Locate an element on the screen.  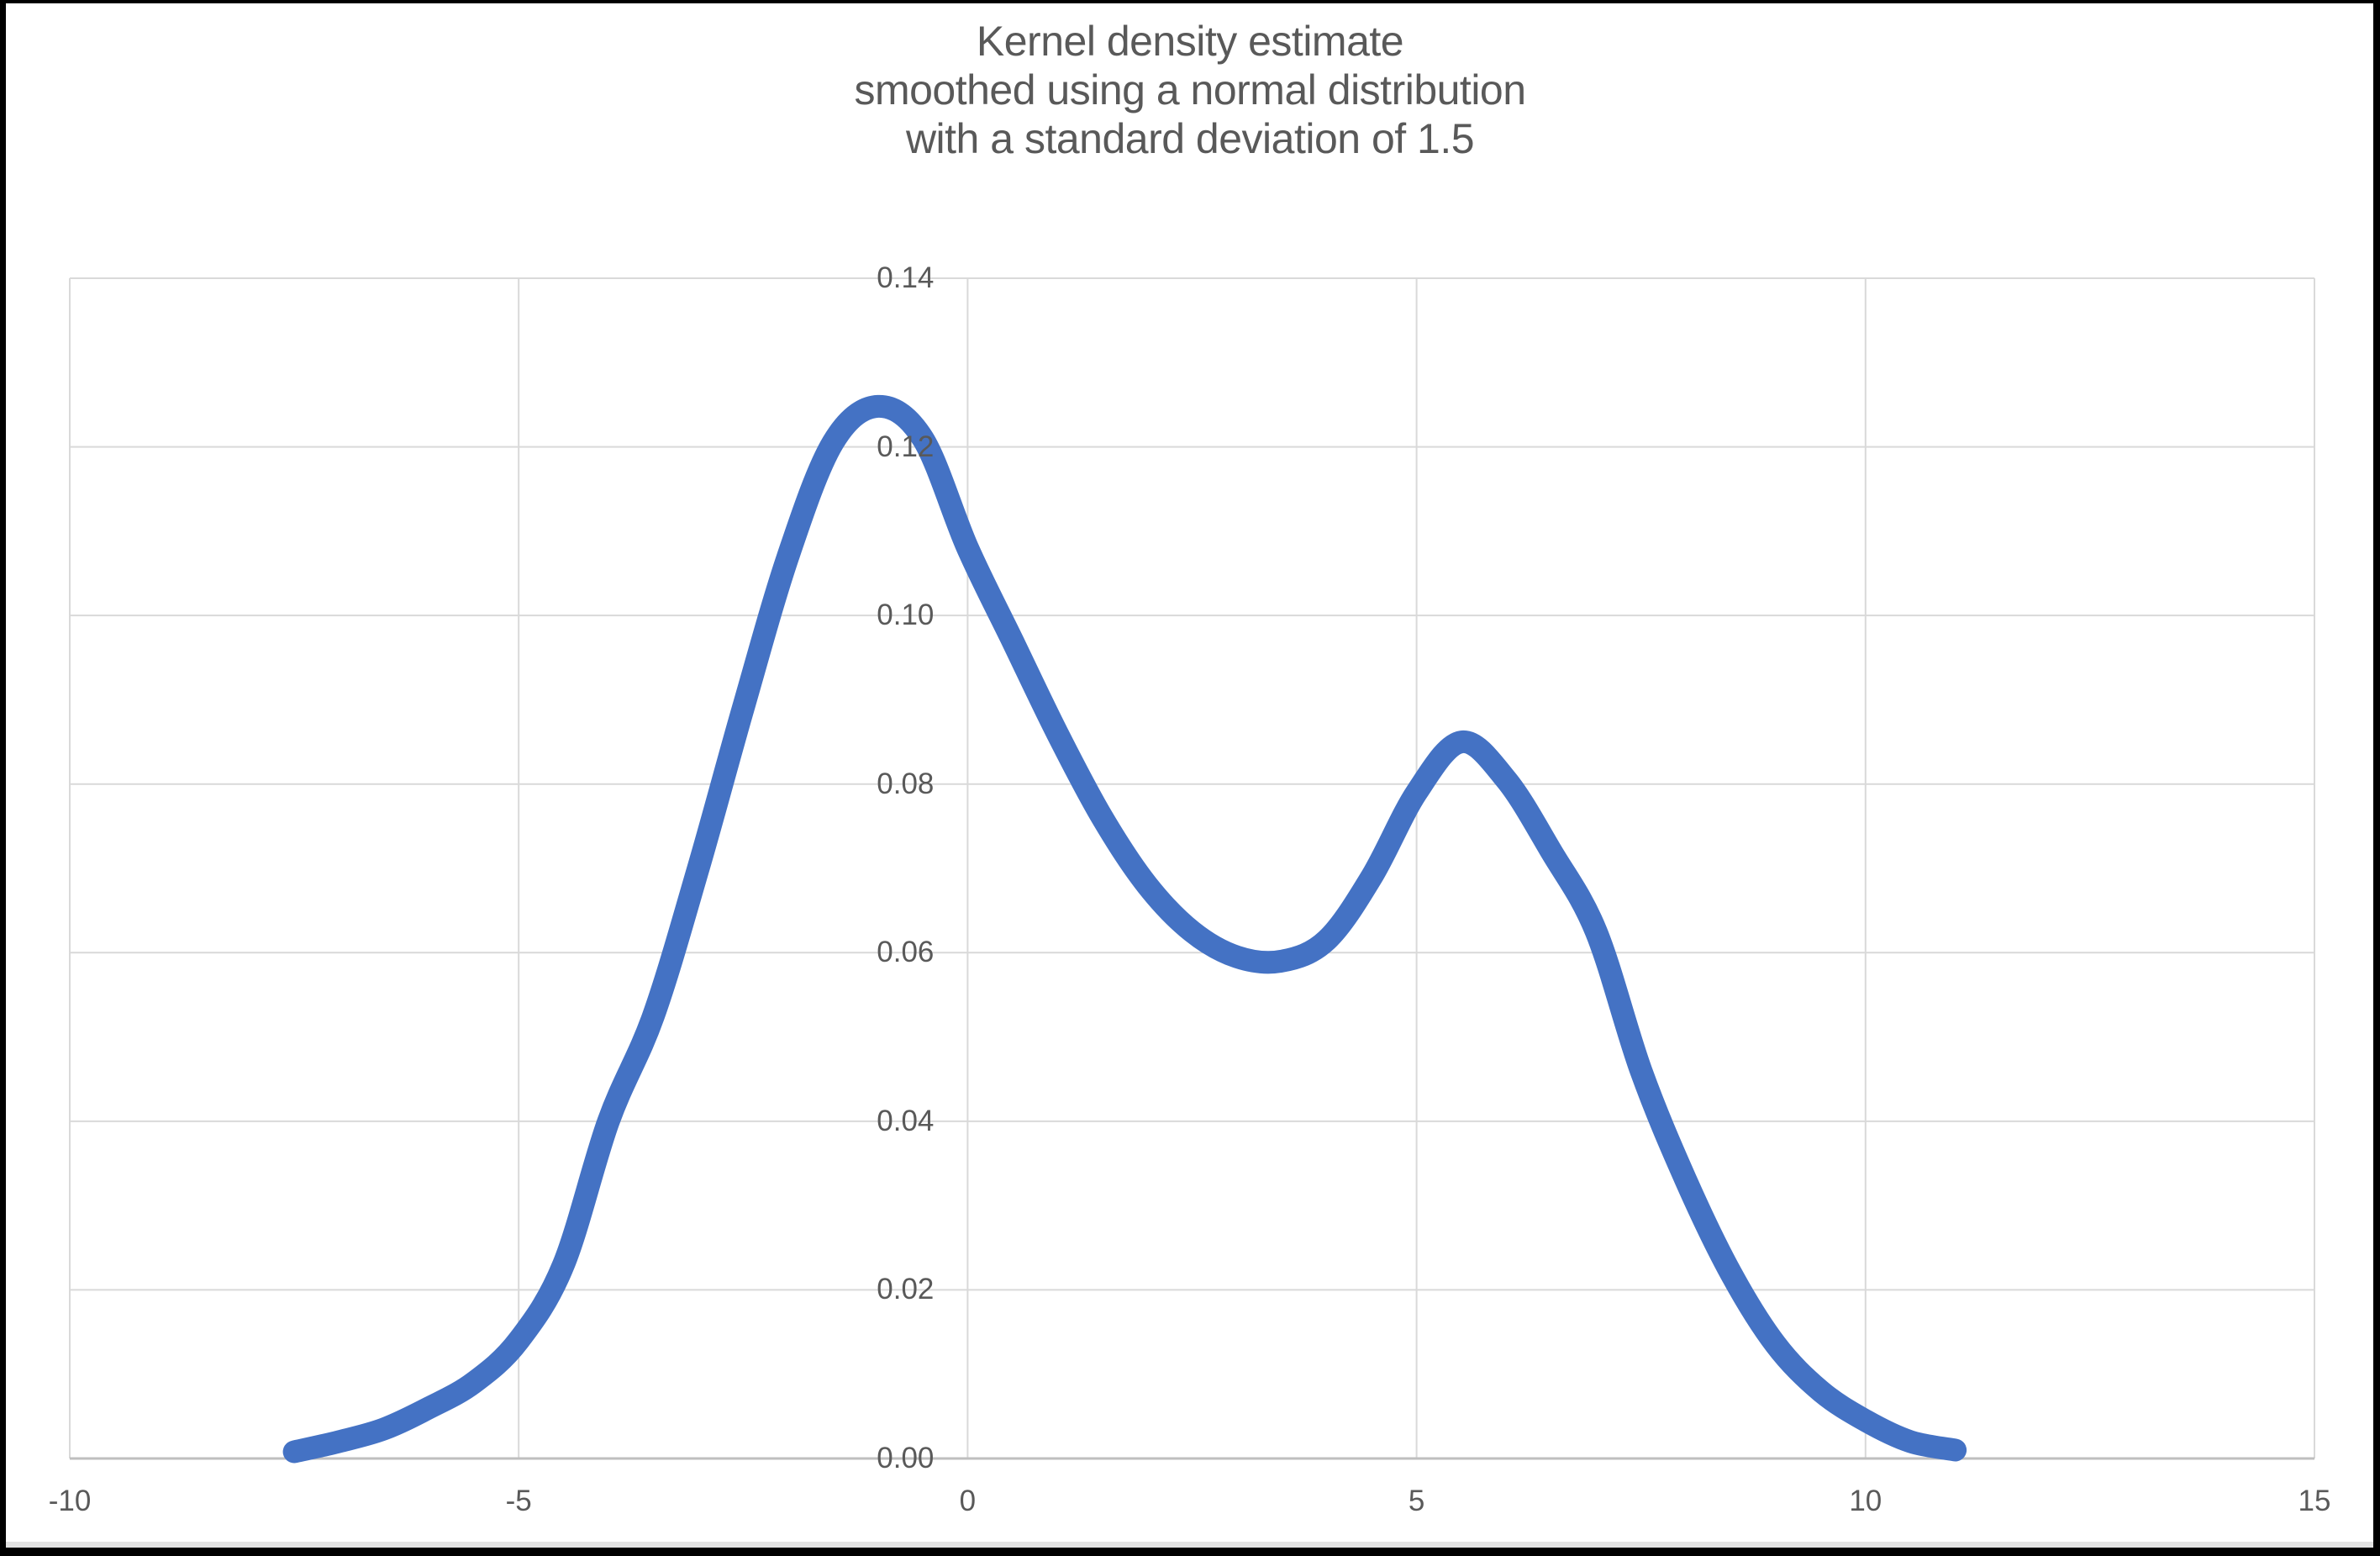
y-tick-label-0.06: 0.06 is located at coordinates (906, 952).